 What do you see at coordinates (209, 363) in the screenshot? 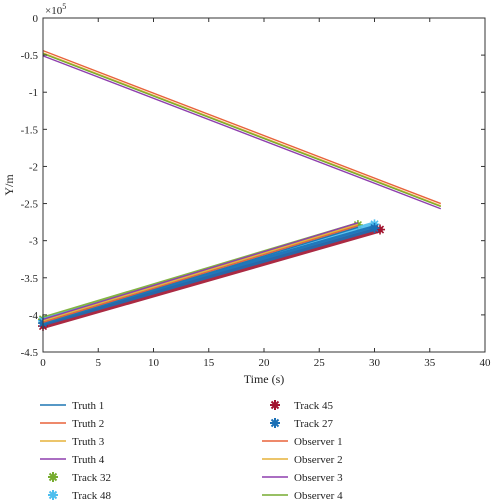
I see `x-tick-label: 15` at bounding box center [209, 363].